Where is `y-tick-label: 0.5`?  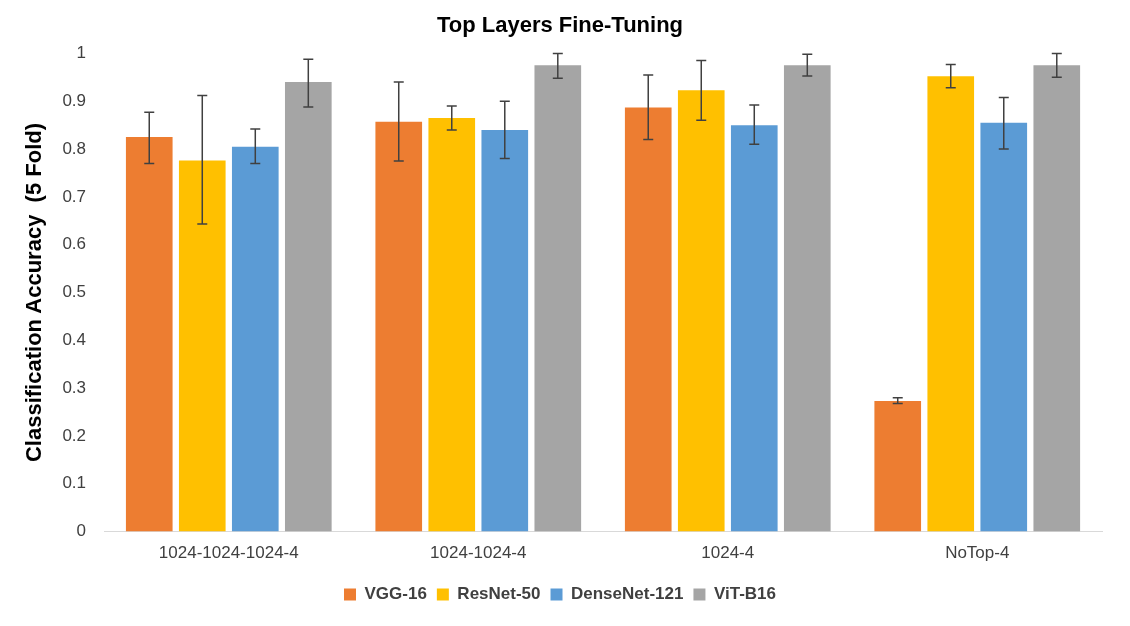
y-tick-label: 0.5 is located at coordinates (74, 292).